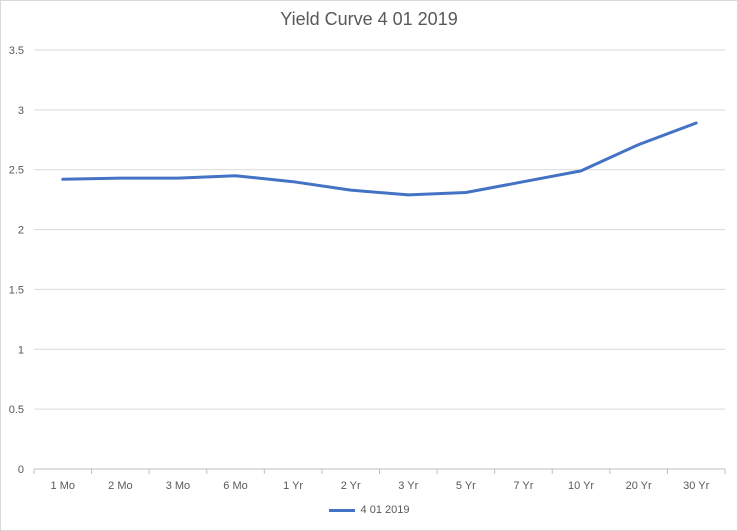 The width and height of the screenshot is (738, 531). What do you see at coordinates (581, 486) in the screenshot?
I see `x-tick-label: 10 Yr` at bounding box center [581, 486].